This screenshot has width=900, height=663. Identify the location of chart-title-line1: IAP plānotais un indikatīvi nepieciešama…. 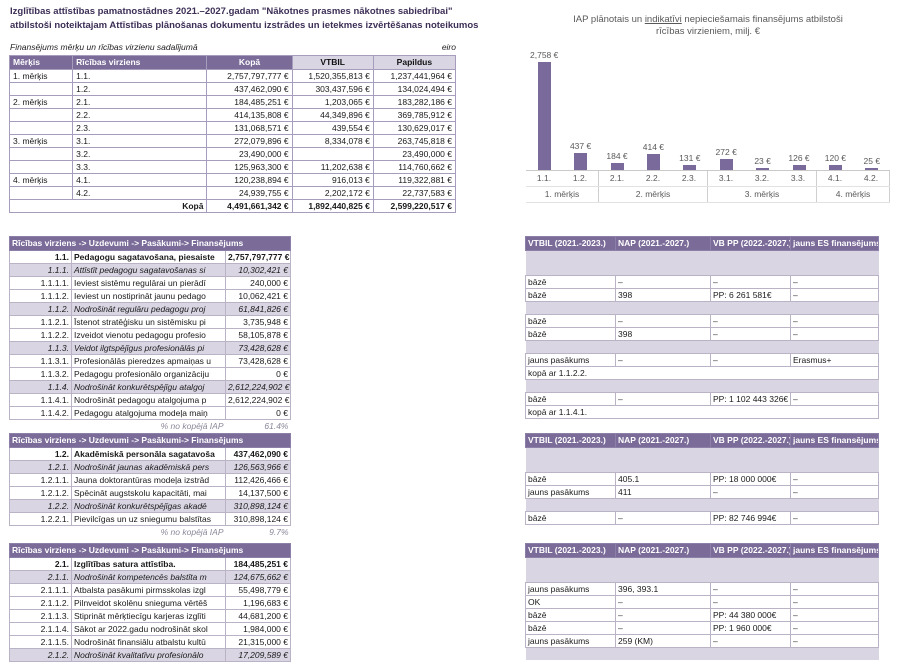
(708, 19).